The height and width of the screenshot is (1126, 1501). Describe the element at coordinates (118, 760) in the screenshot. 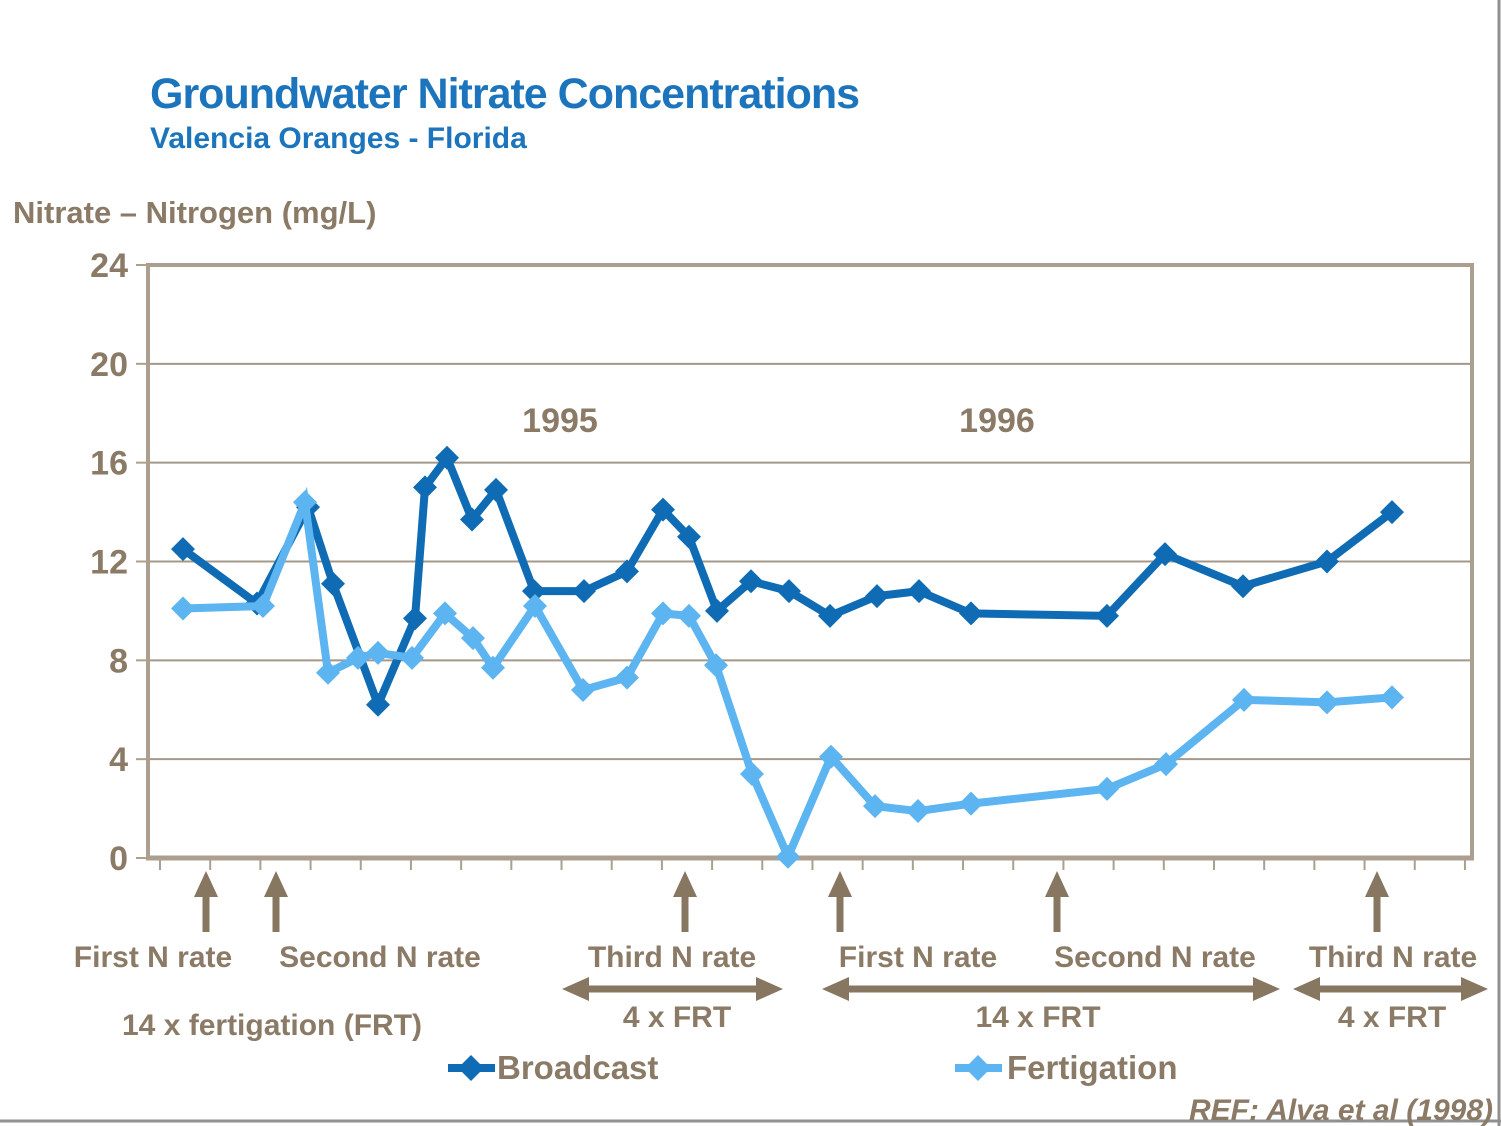

I see `y-tick-label: 4` at that location.